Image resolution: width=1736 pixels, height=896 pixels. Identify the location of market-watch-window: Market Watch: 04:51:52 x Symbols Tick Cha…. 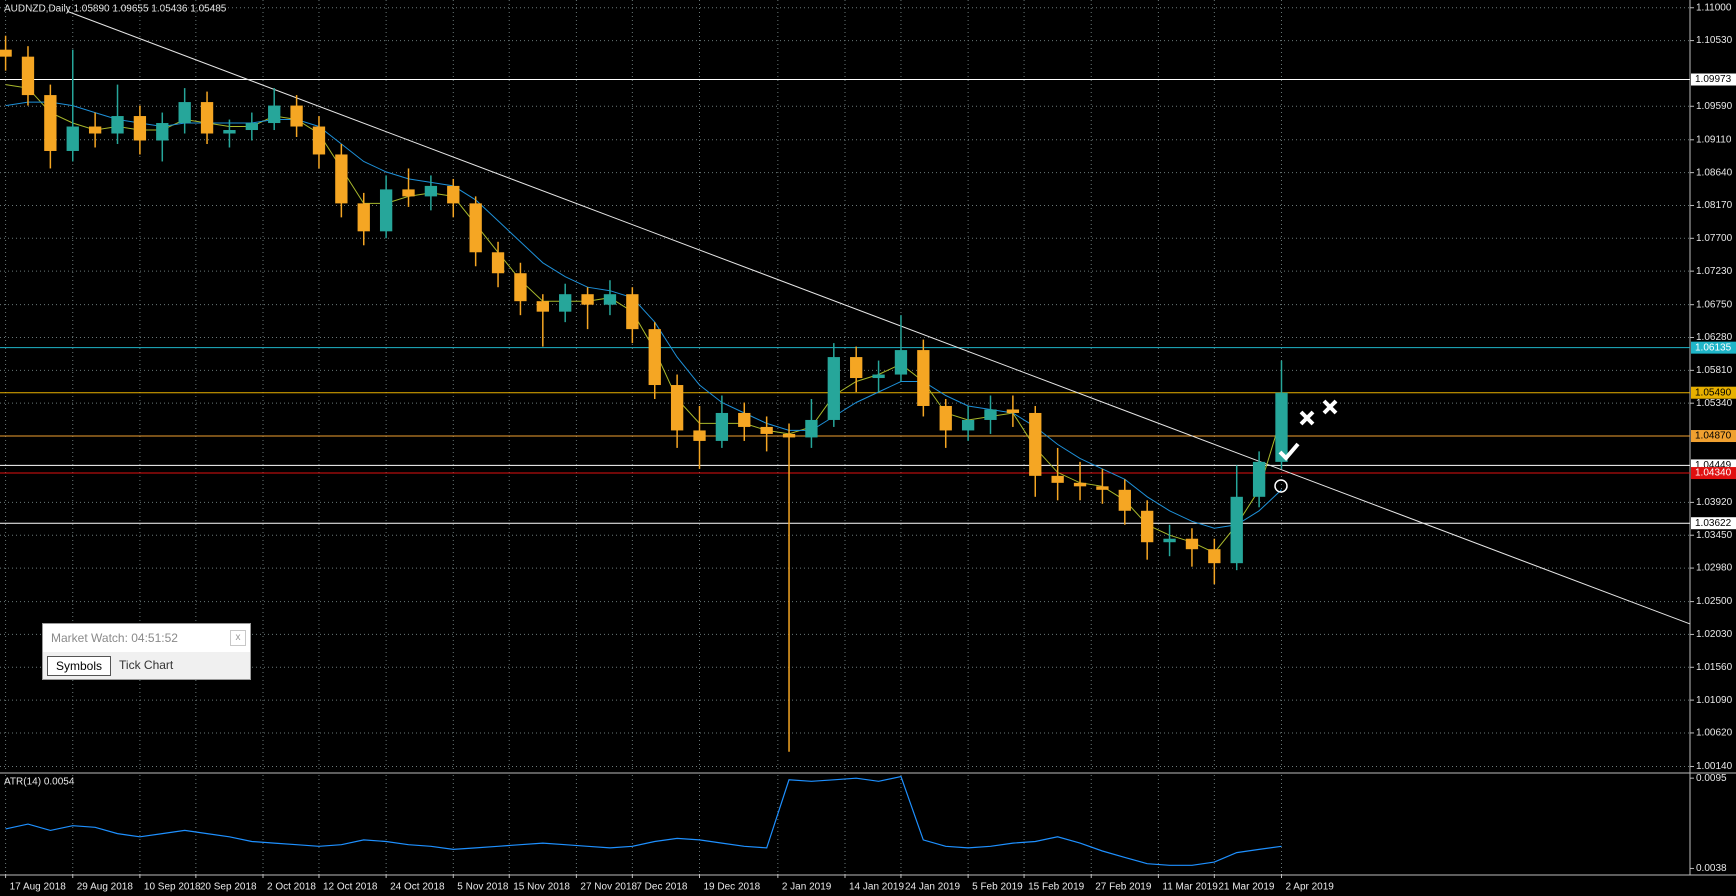
(146, 651).